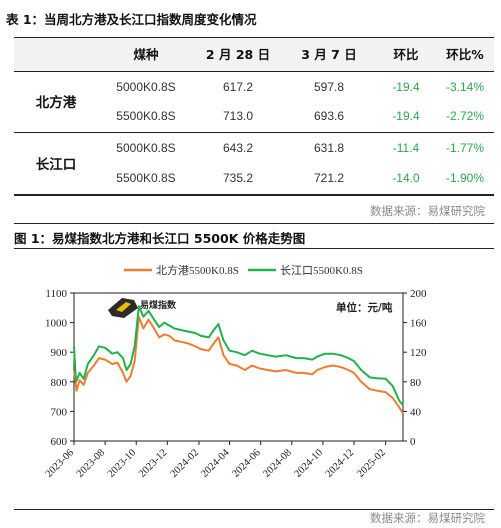  Describe the element at coordinates (56, 294) in the screenshot. I see `y-tick-label: 1100` at that location.